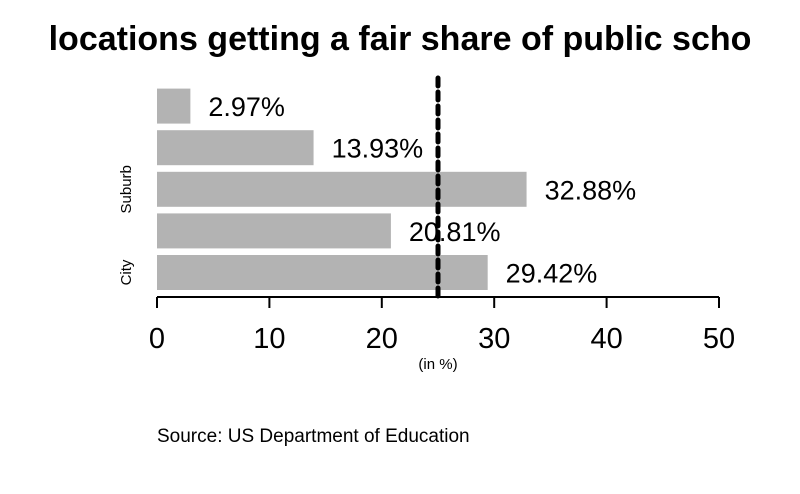 This screenshot has width=800, height=494. Describe the element at coordinates (591, 190) in the screenshot. I see `bar-value-label: 32.88%` at that location.